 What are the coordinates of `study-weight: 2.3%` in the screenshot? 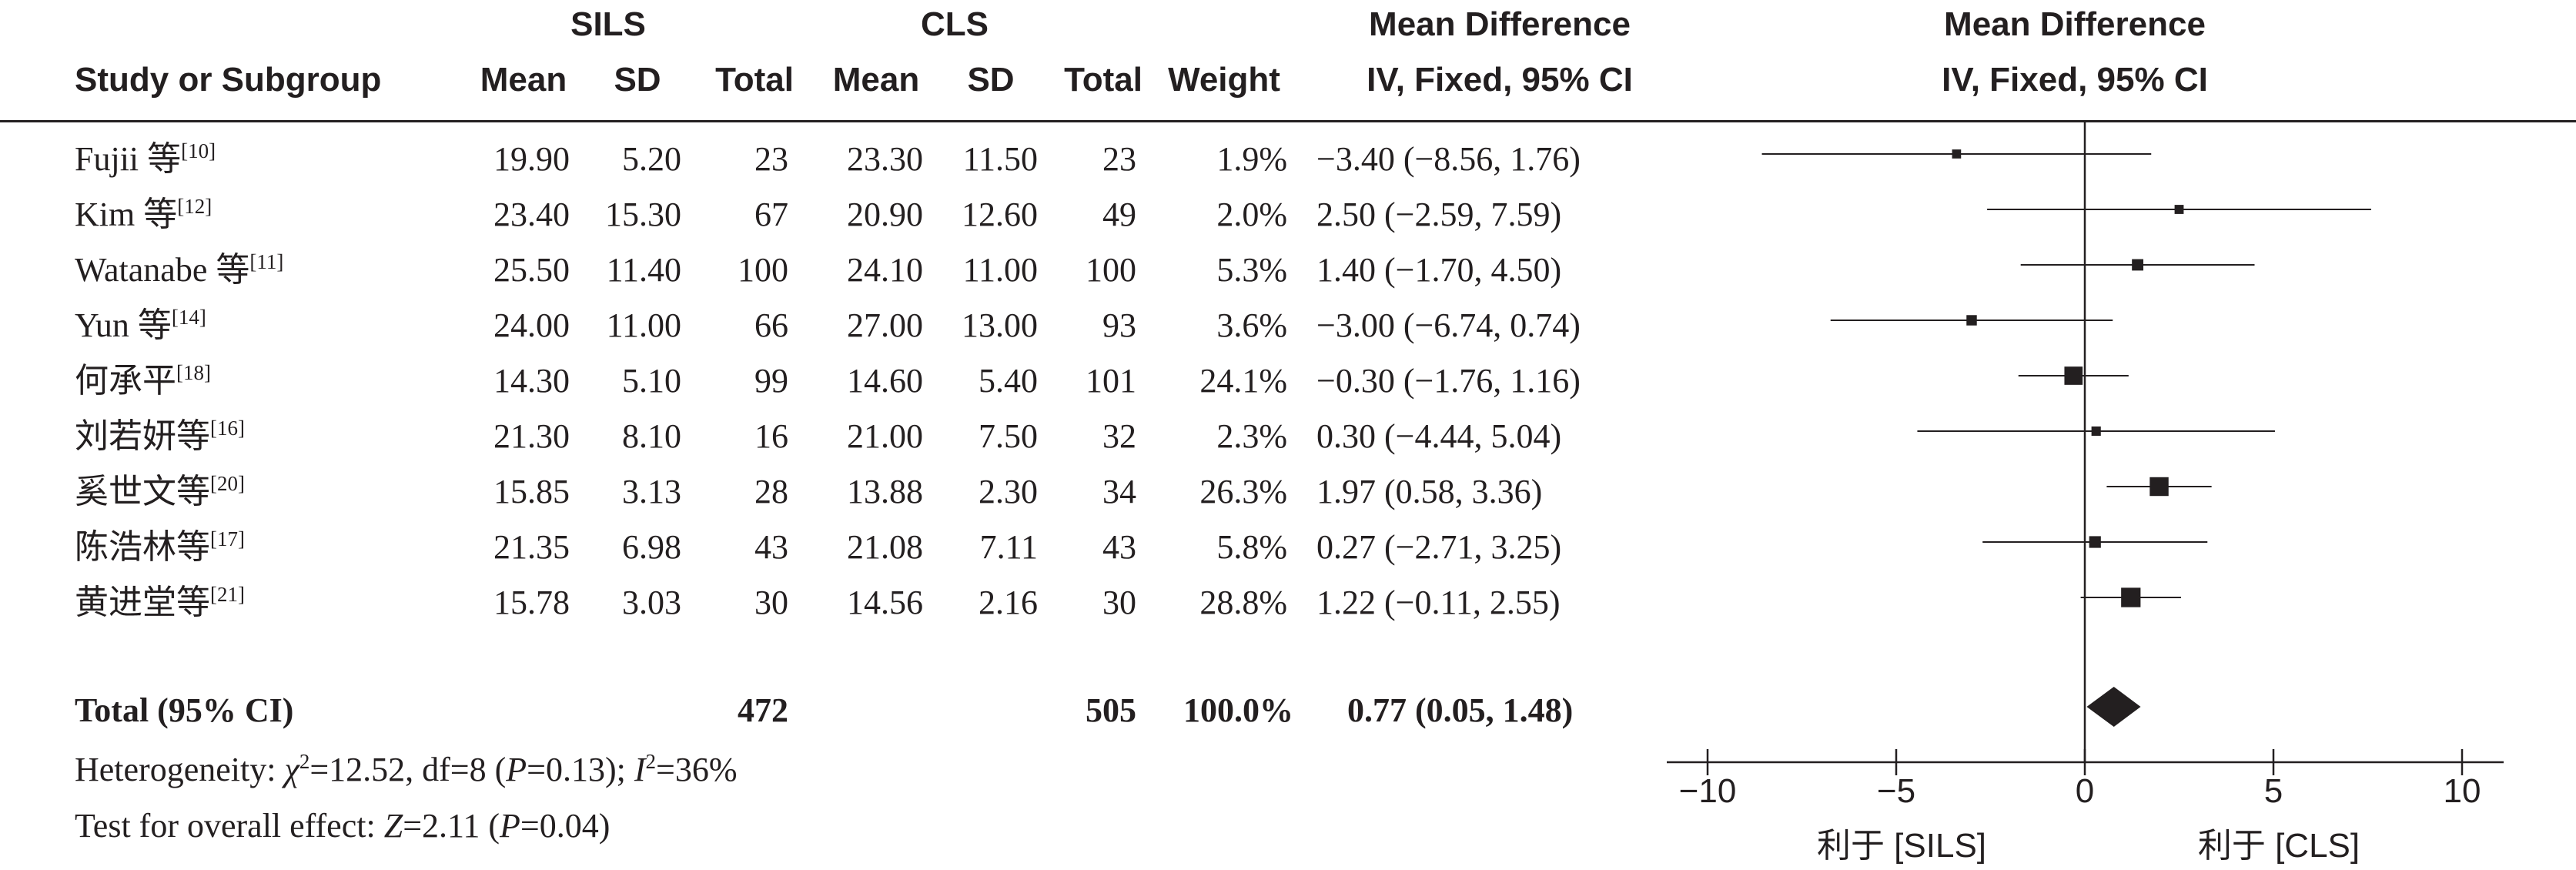 It's located at (1251, 436).